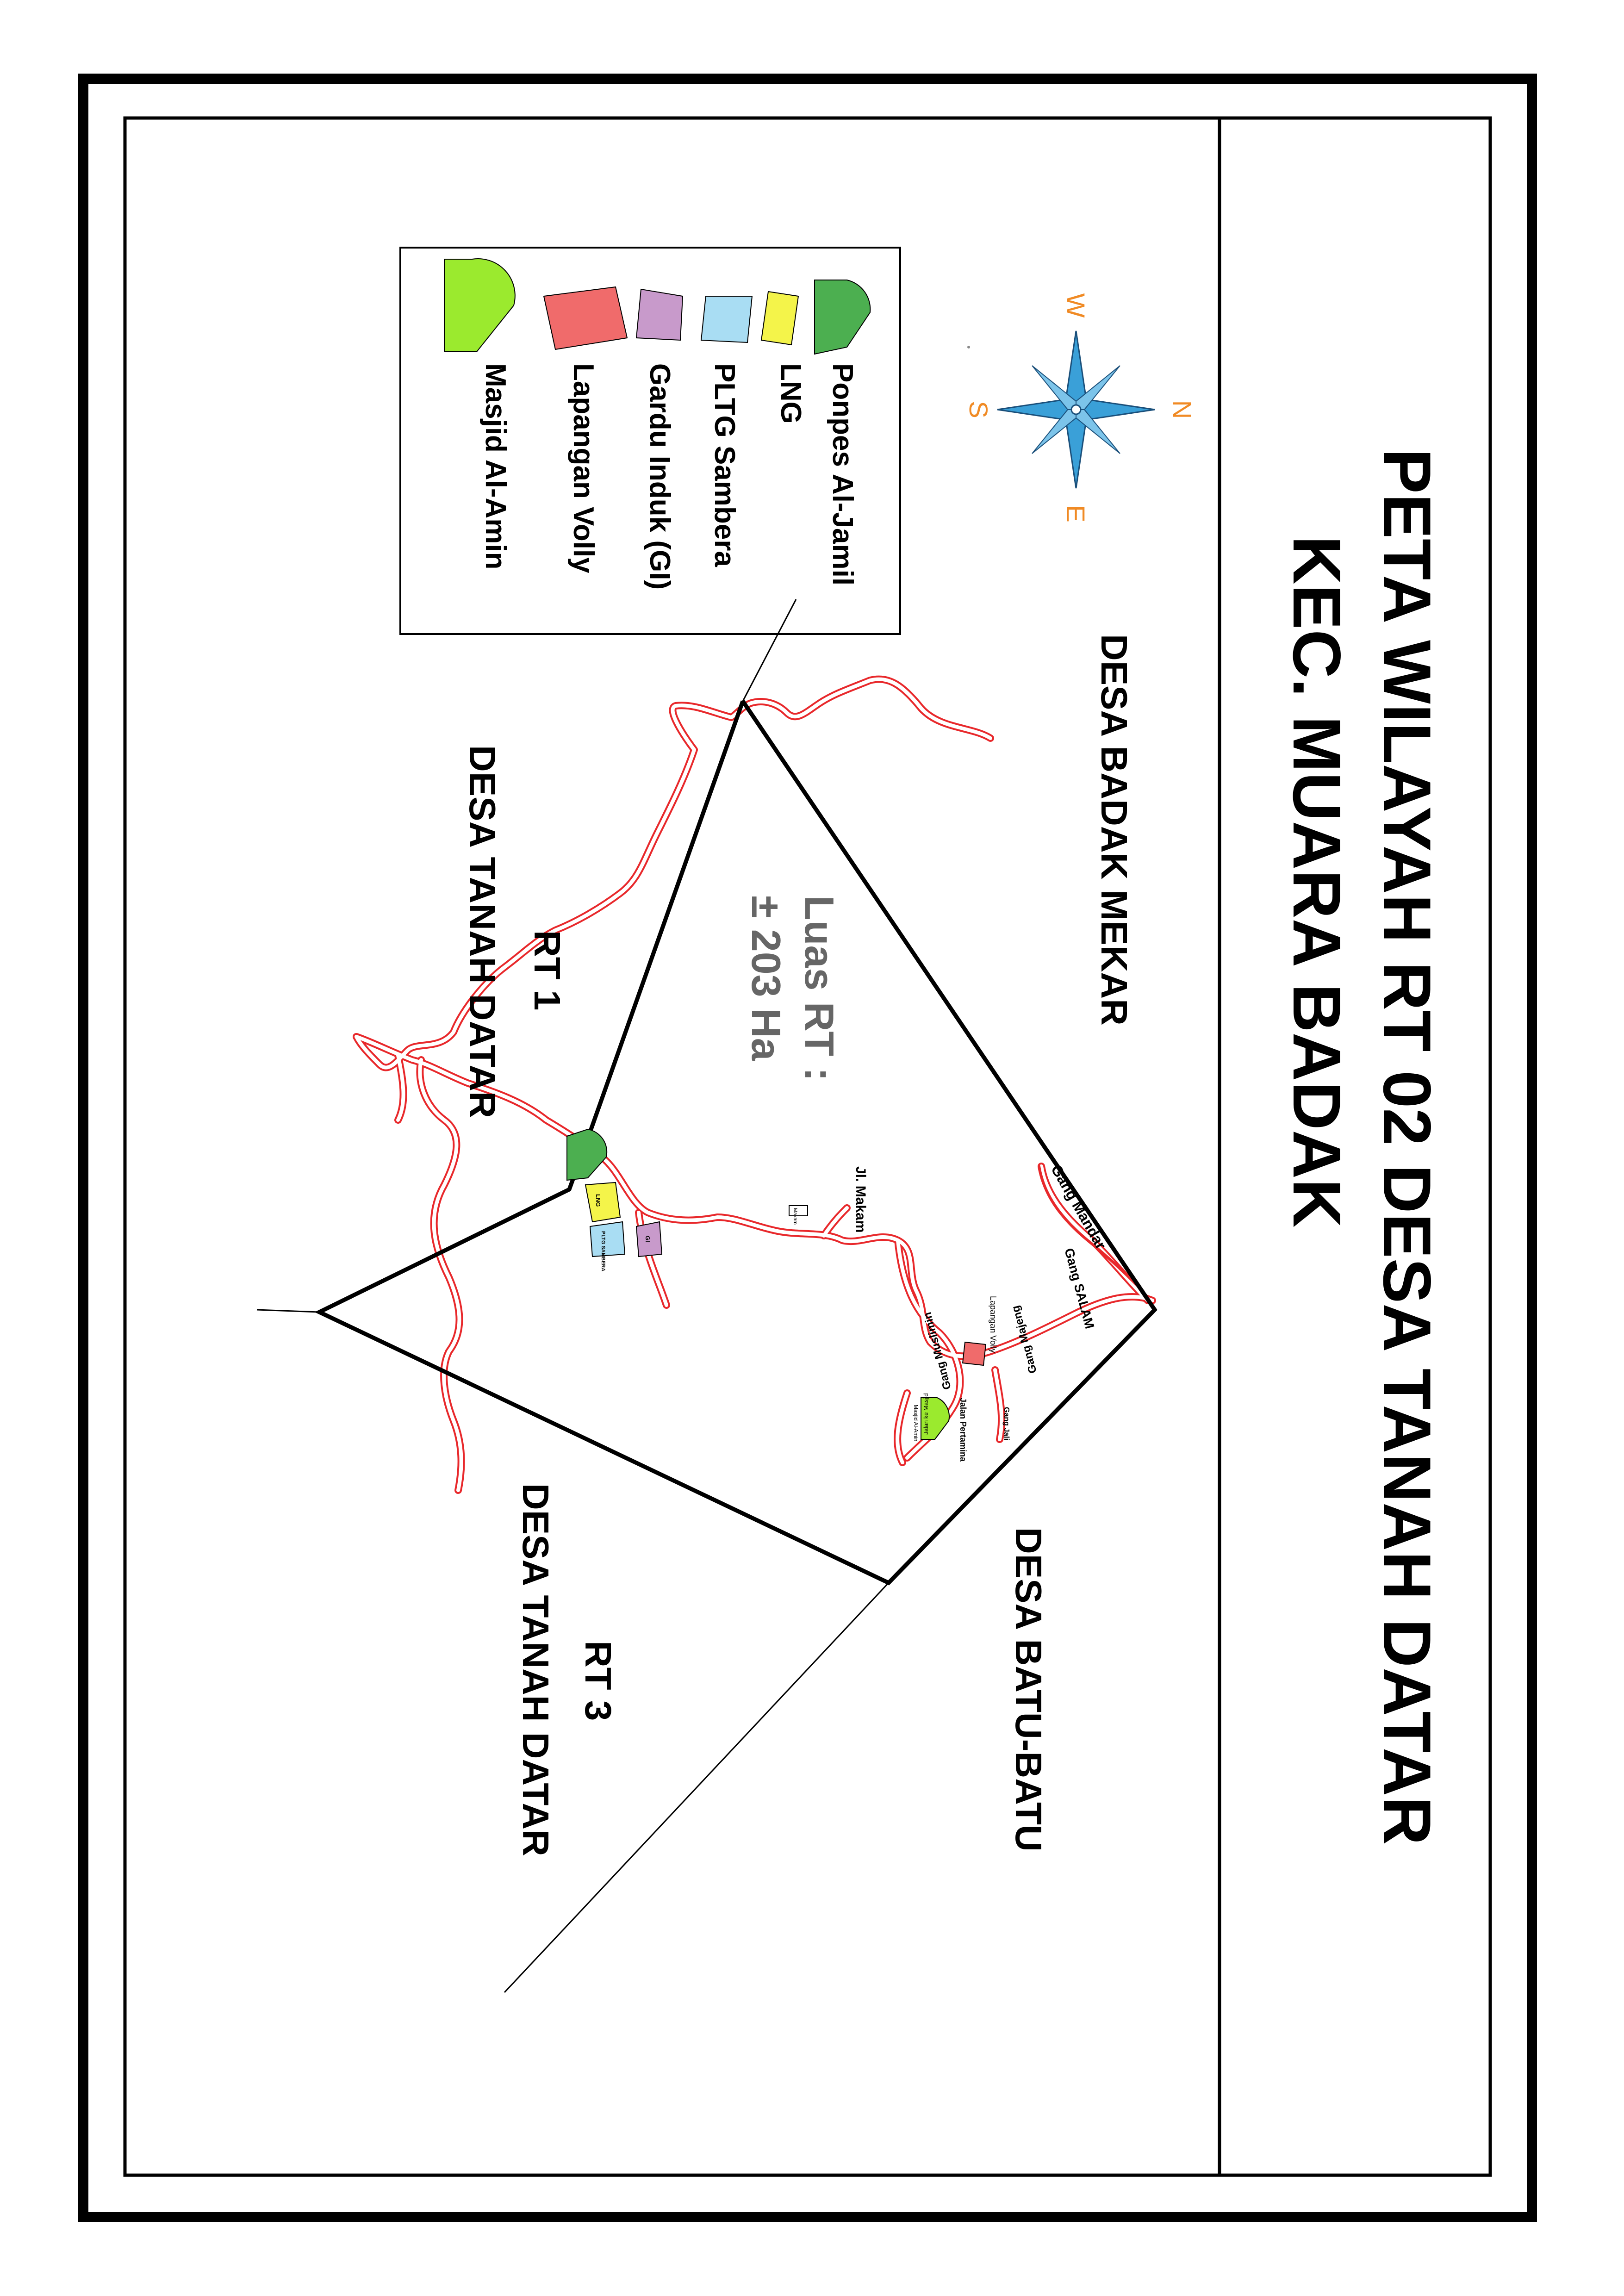 Image resolution: width=1624 pixels, height=2296 pixels. I want to click on neighbor-east: DESA BATU-BATU, so click(1028, 1689).